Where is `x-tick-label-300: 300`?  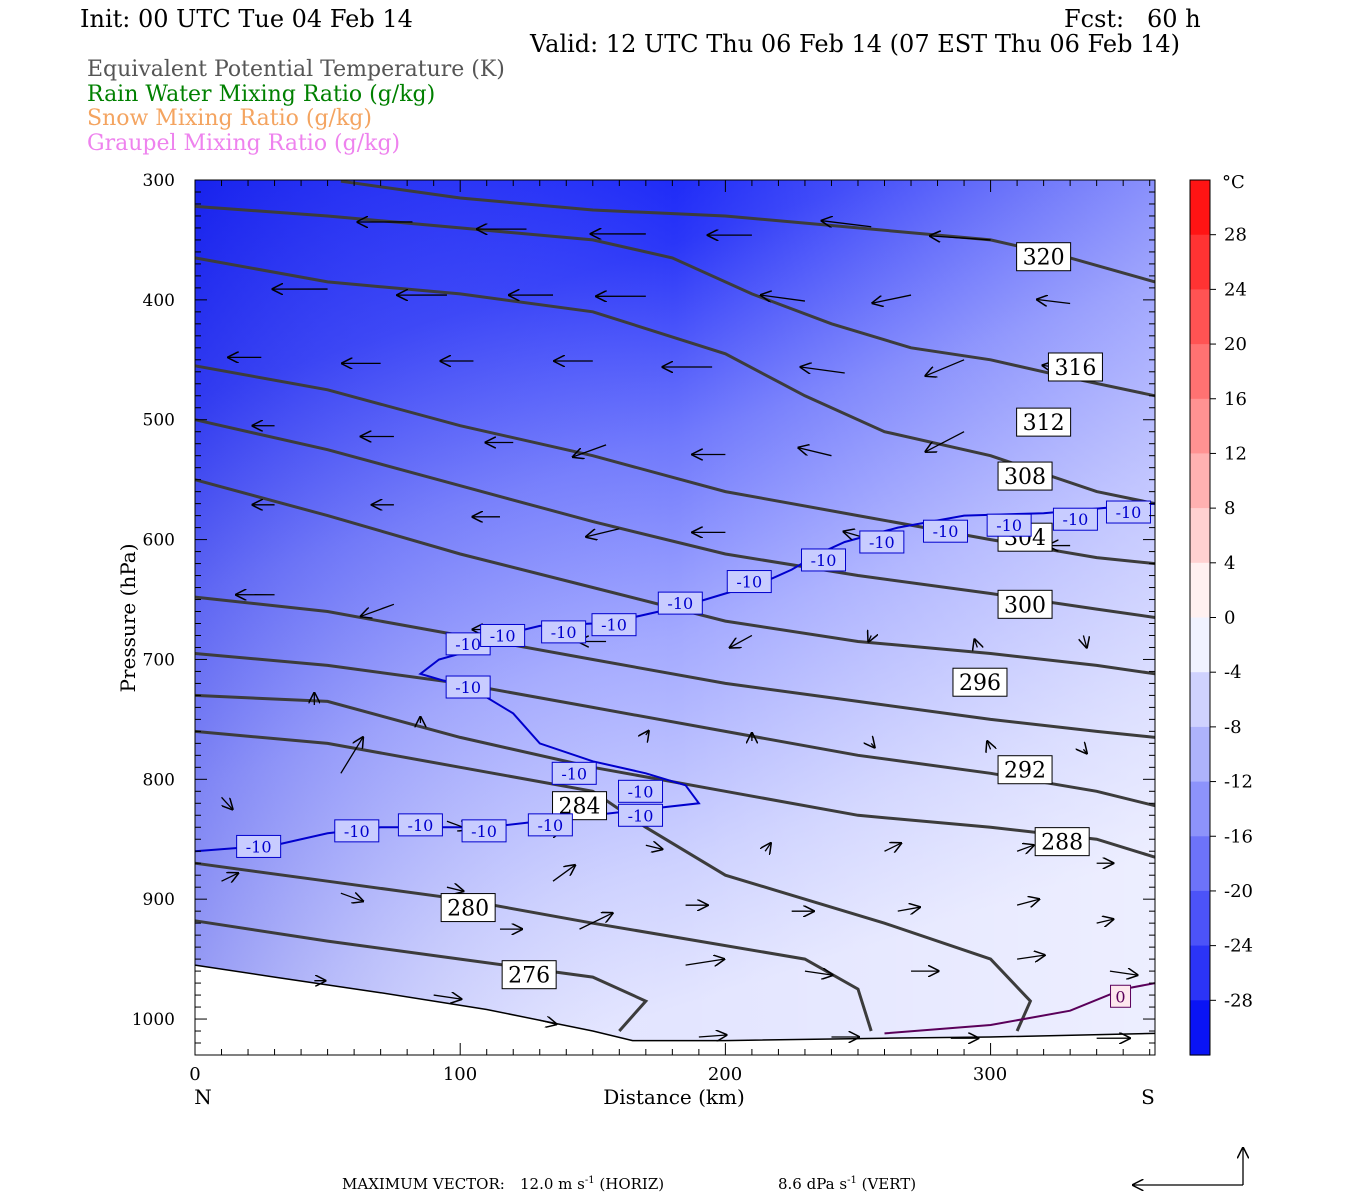 x-tick-label-300: 300 is located at coordinates (990, 1074).